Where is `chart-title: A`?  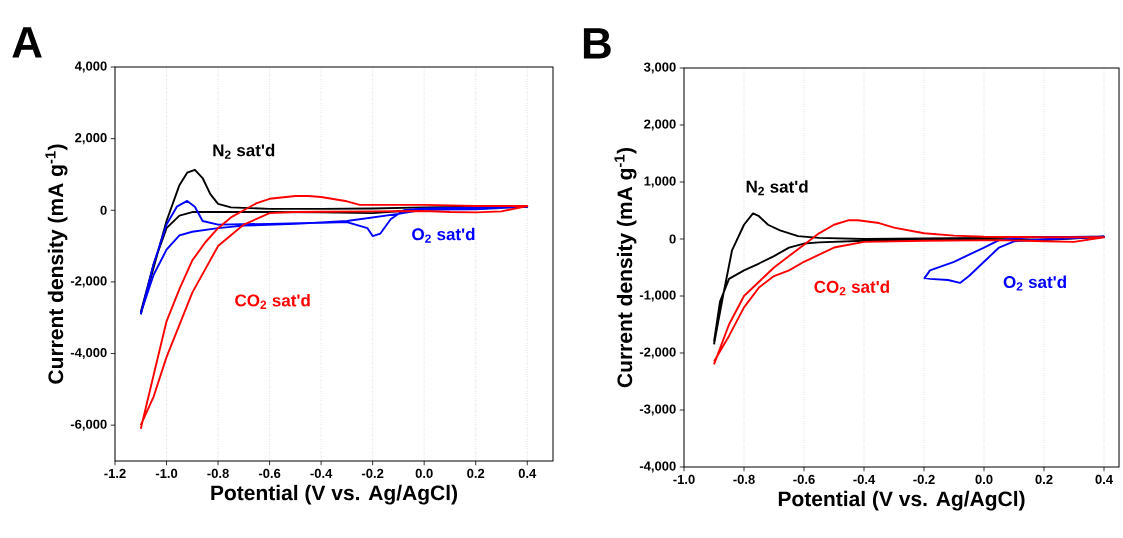 chart-title: A is located at coordinates (27, 42).